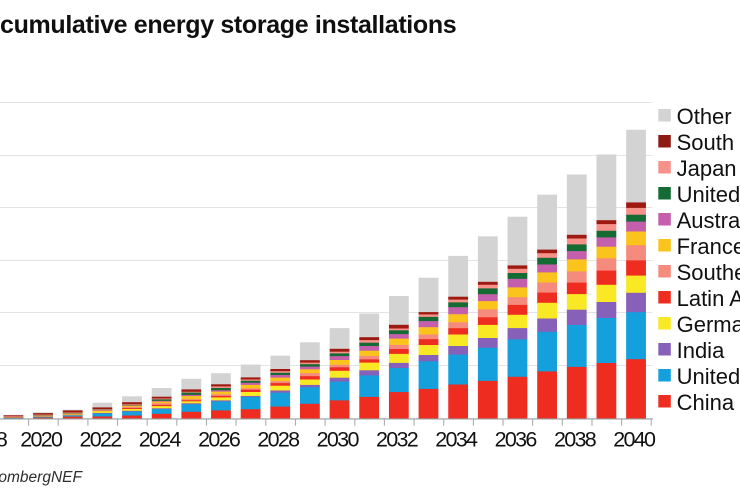  Describe the element at coordinates (575, 439) in the screenshot. I see `svg-text: 2038` at that location.